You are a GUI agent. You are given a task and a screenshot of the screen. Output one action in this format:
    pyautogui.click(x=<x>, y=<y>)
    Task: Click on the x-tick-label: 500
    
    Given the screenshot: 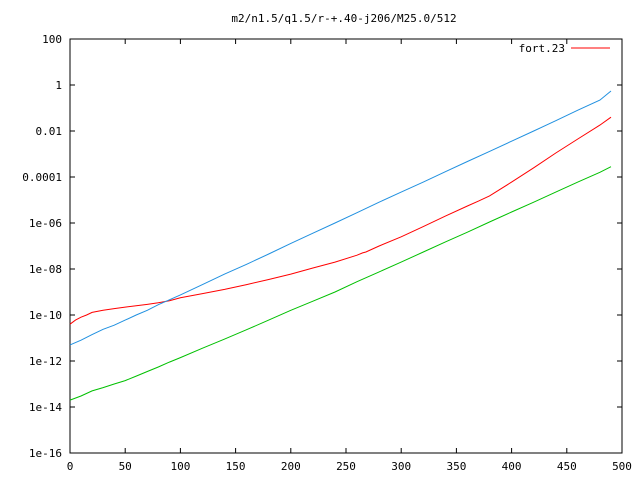 What is the action you would take?
    pyautogui.click(x=622, y=466)
    